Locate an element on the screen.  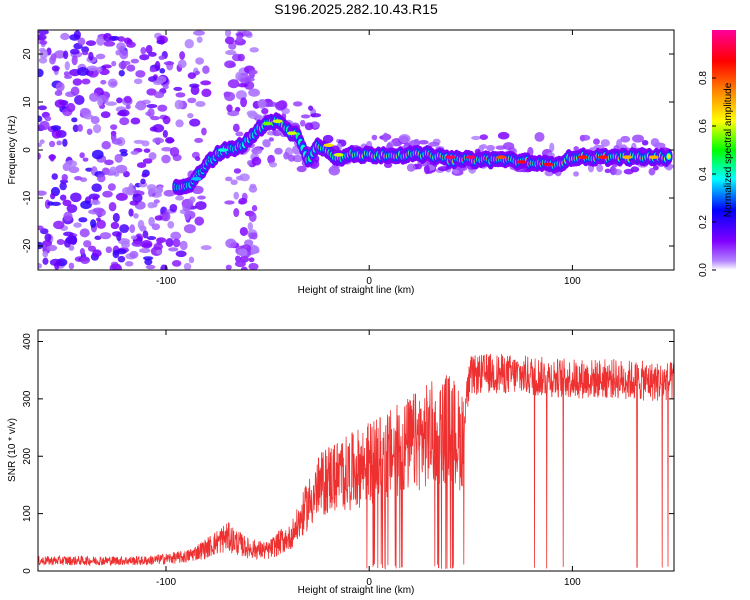
spectrogram-x-label: Height of straight line (km) is located at coordinates (356, 290).